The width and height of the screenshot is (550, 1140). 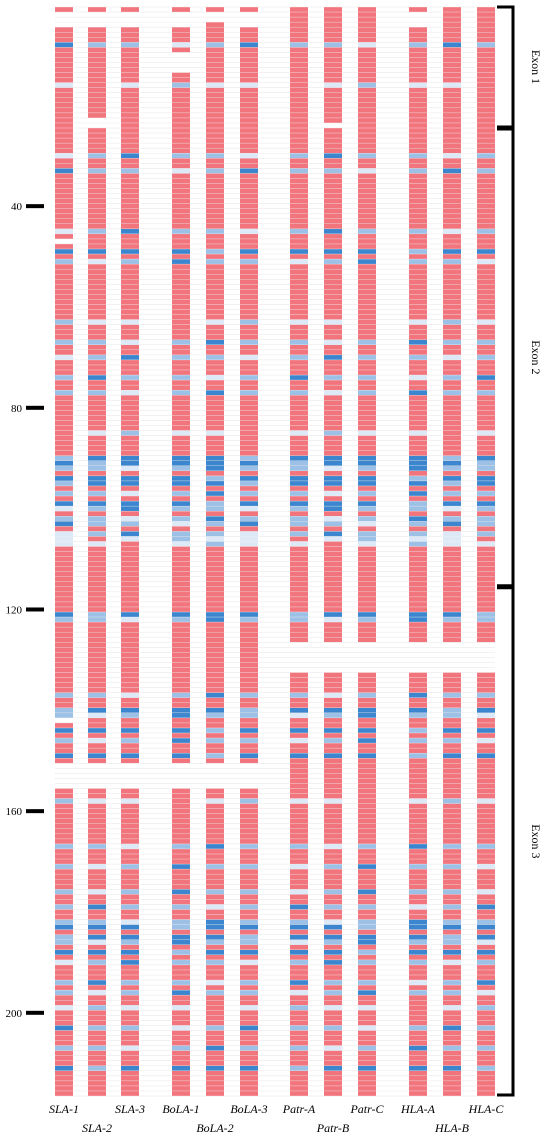 What do you see at coordinates (536, 357) in the screenshot?
I see `exon-label: Exon 2` at bounding box center [536, 357].